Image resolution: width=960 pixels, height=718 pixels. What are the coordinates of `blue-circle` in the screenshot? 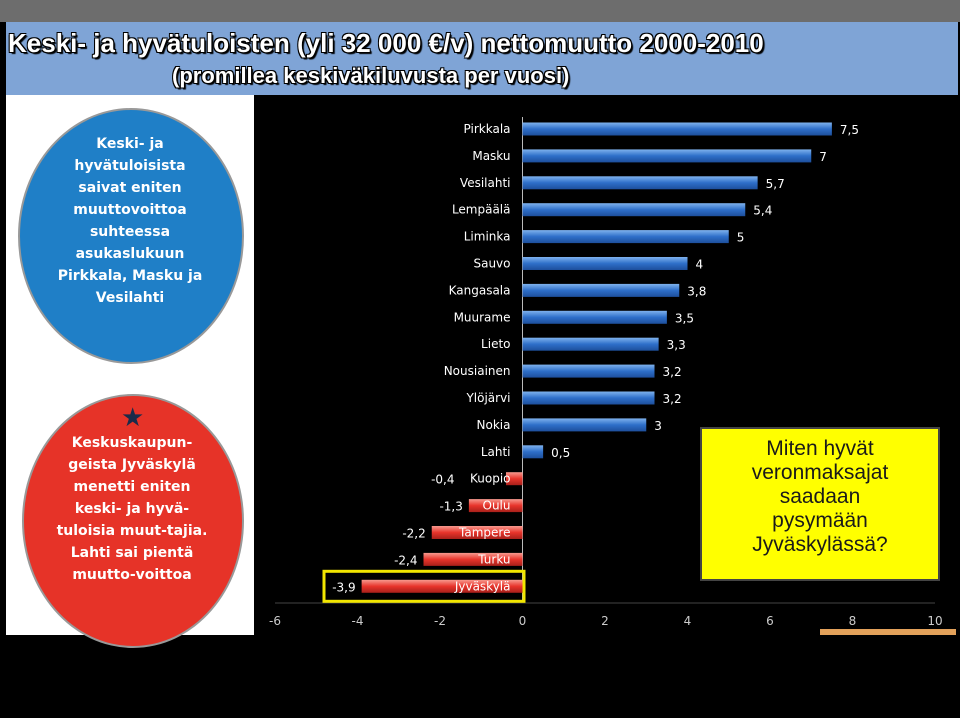 It's located at (131, 236).